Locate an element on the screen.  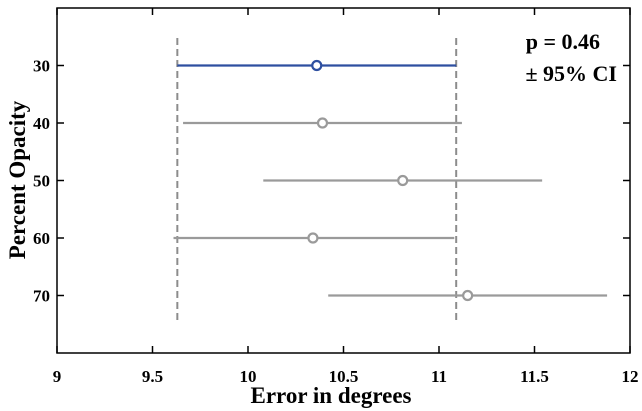
x-tick-label: 9 is located at coordinates (57, 376).